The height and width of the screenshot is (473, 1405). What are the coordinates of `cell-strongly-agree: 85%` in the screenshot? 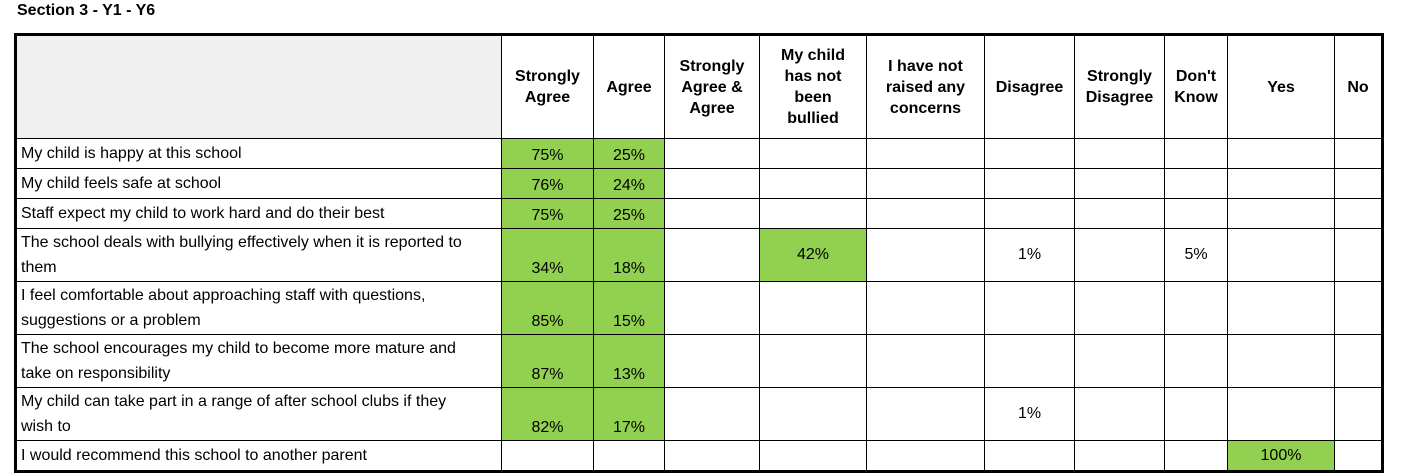 It's located at (547, 308).